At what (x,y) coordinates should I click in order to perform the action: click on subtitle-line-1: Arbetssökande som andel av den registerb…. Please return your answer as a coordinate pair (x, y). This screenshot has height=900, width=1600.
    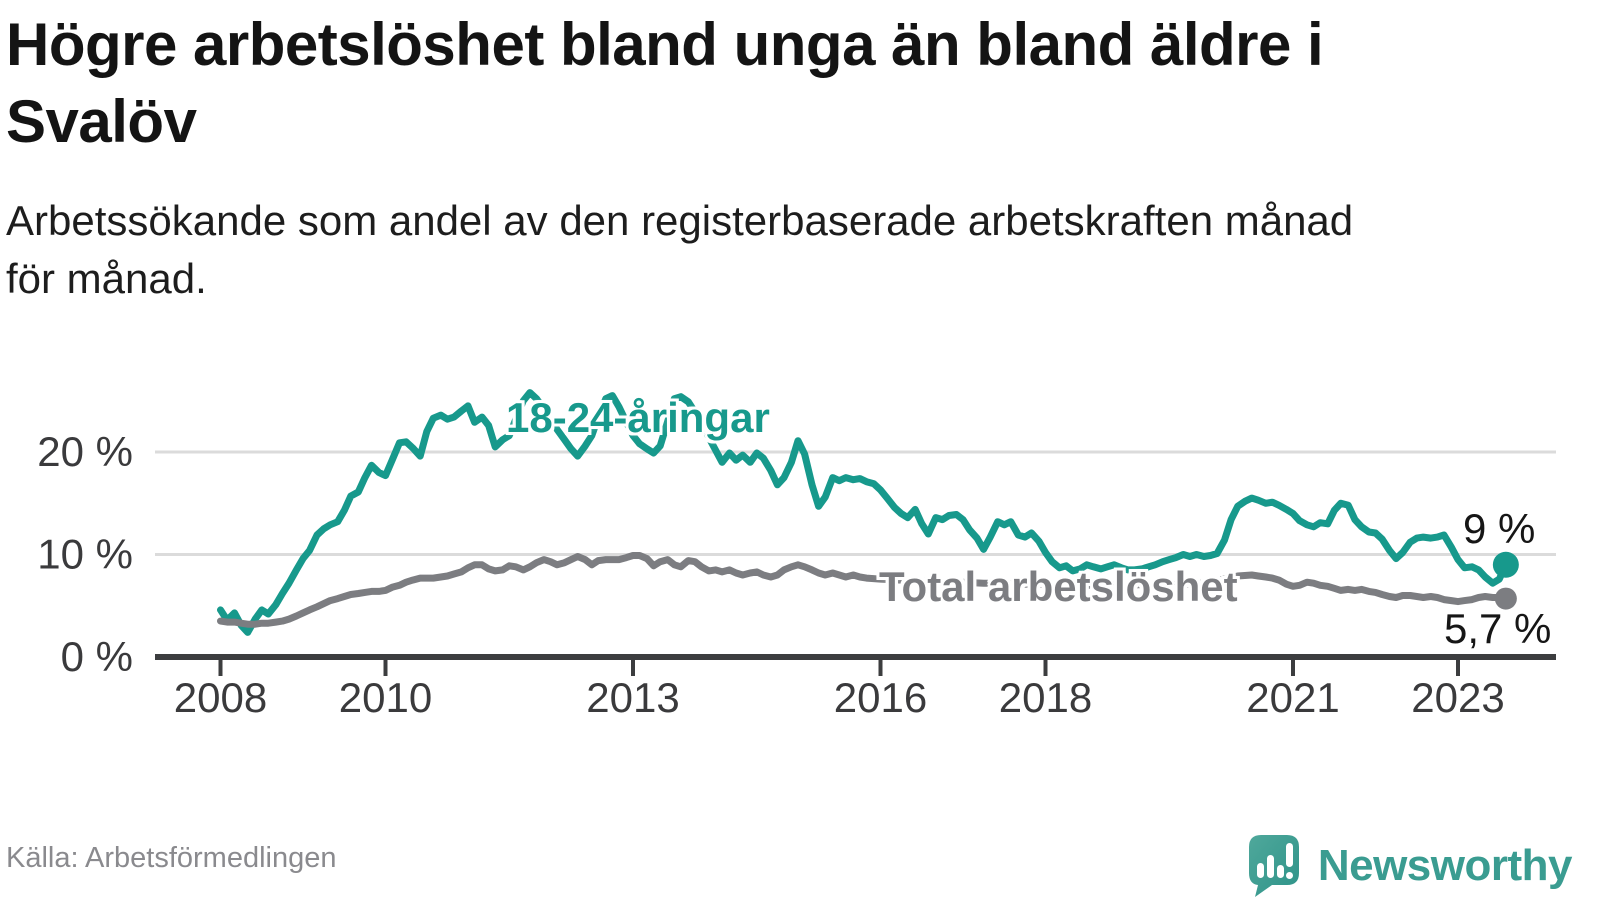
    Looking at the image, I should click on (680, 220).